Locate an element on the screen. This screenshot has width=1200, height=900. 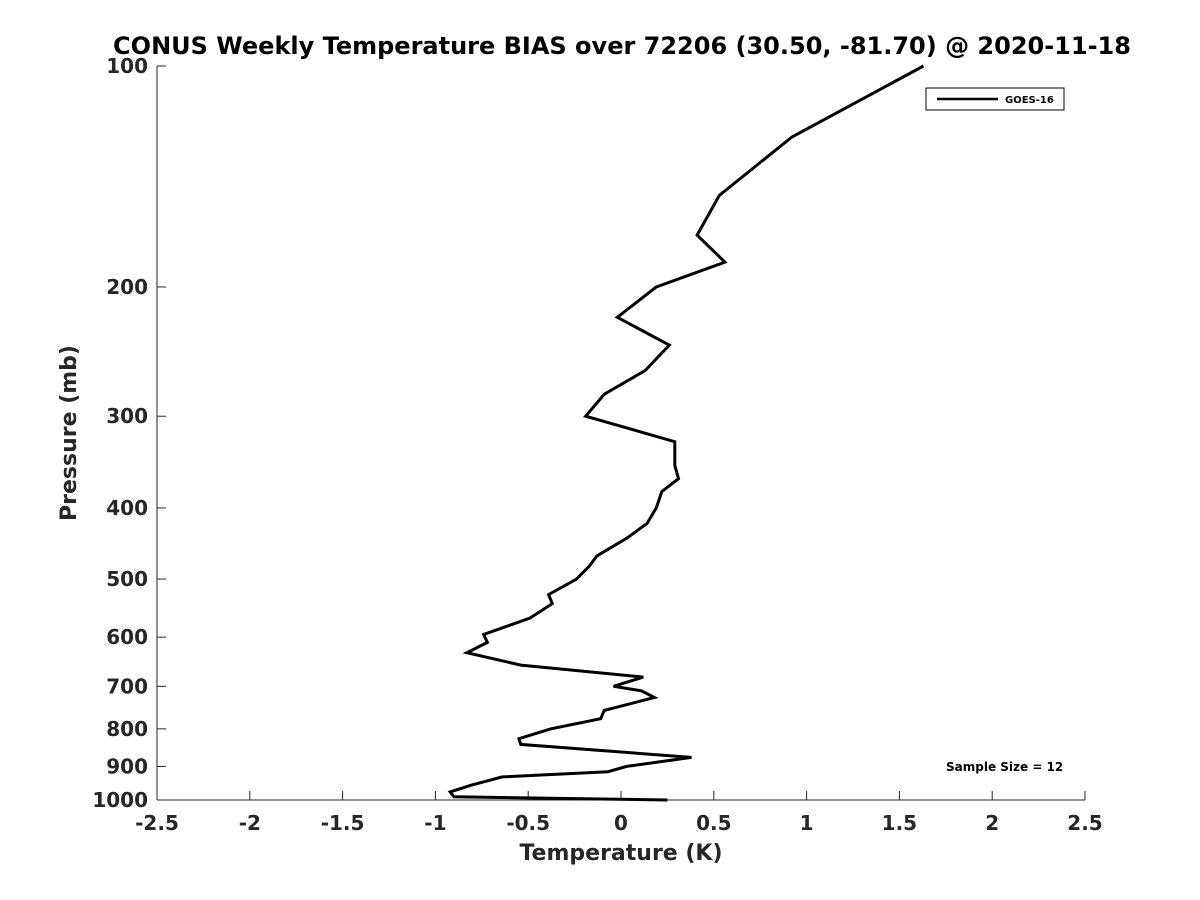
y-tick-label: 400 is located at coordinates (127, 508).